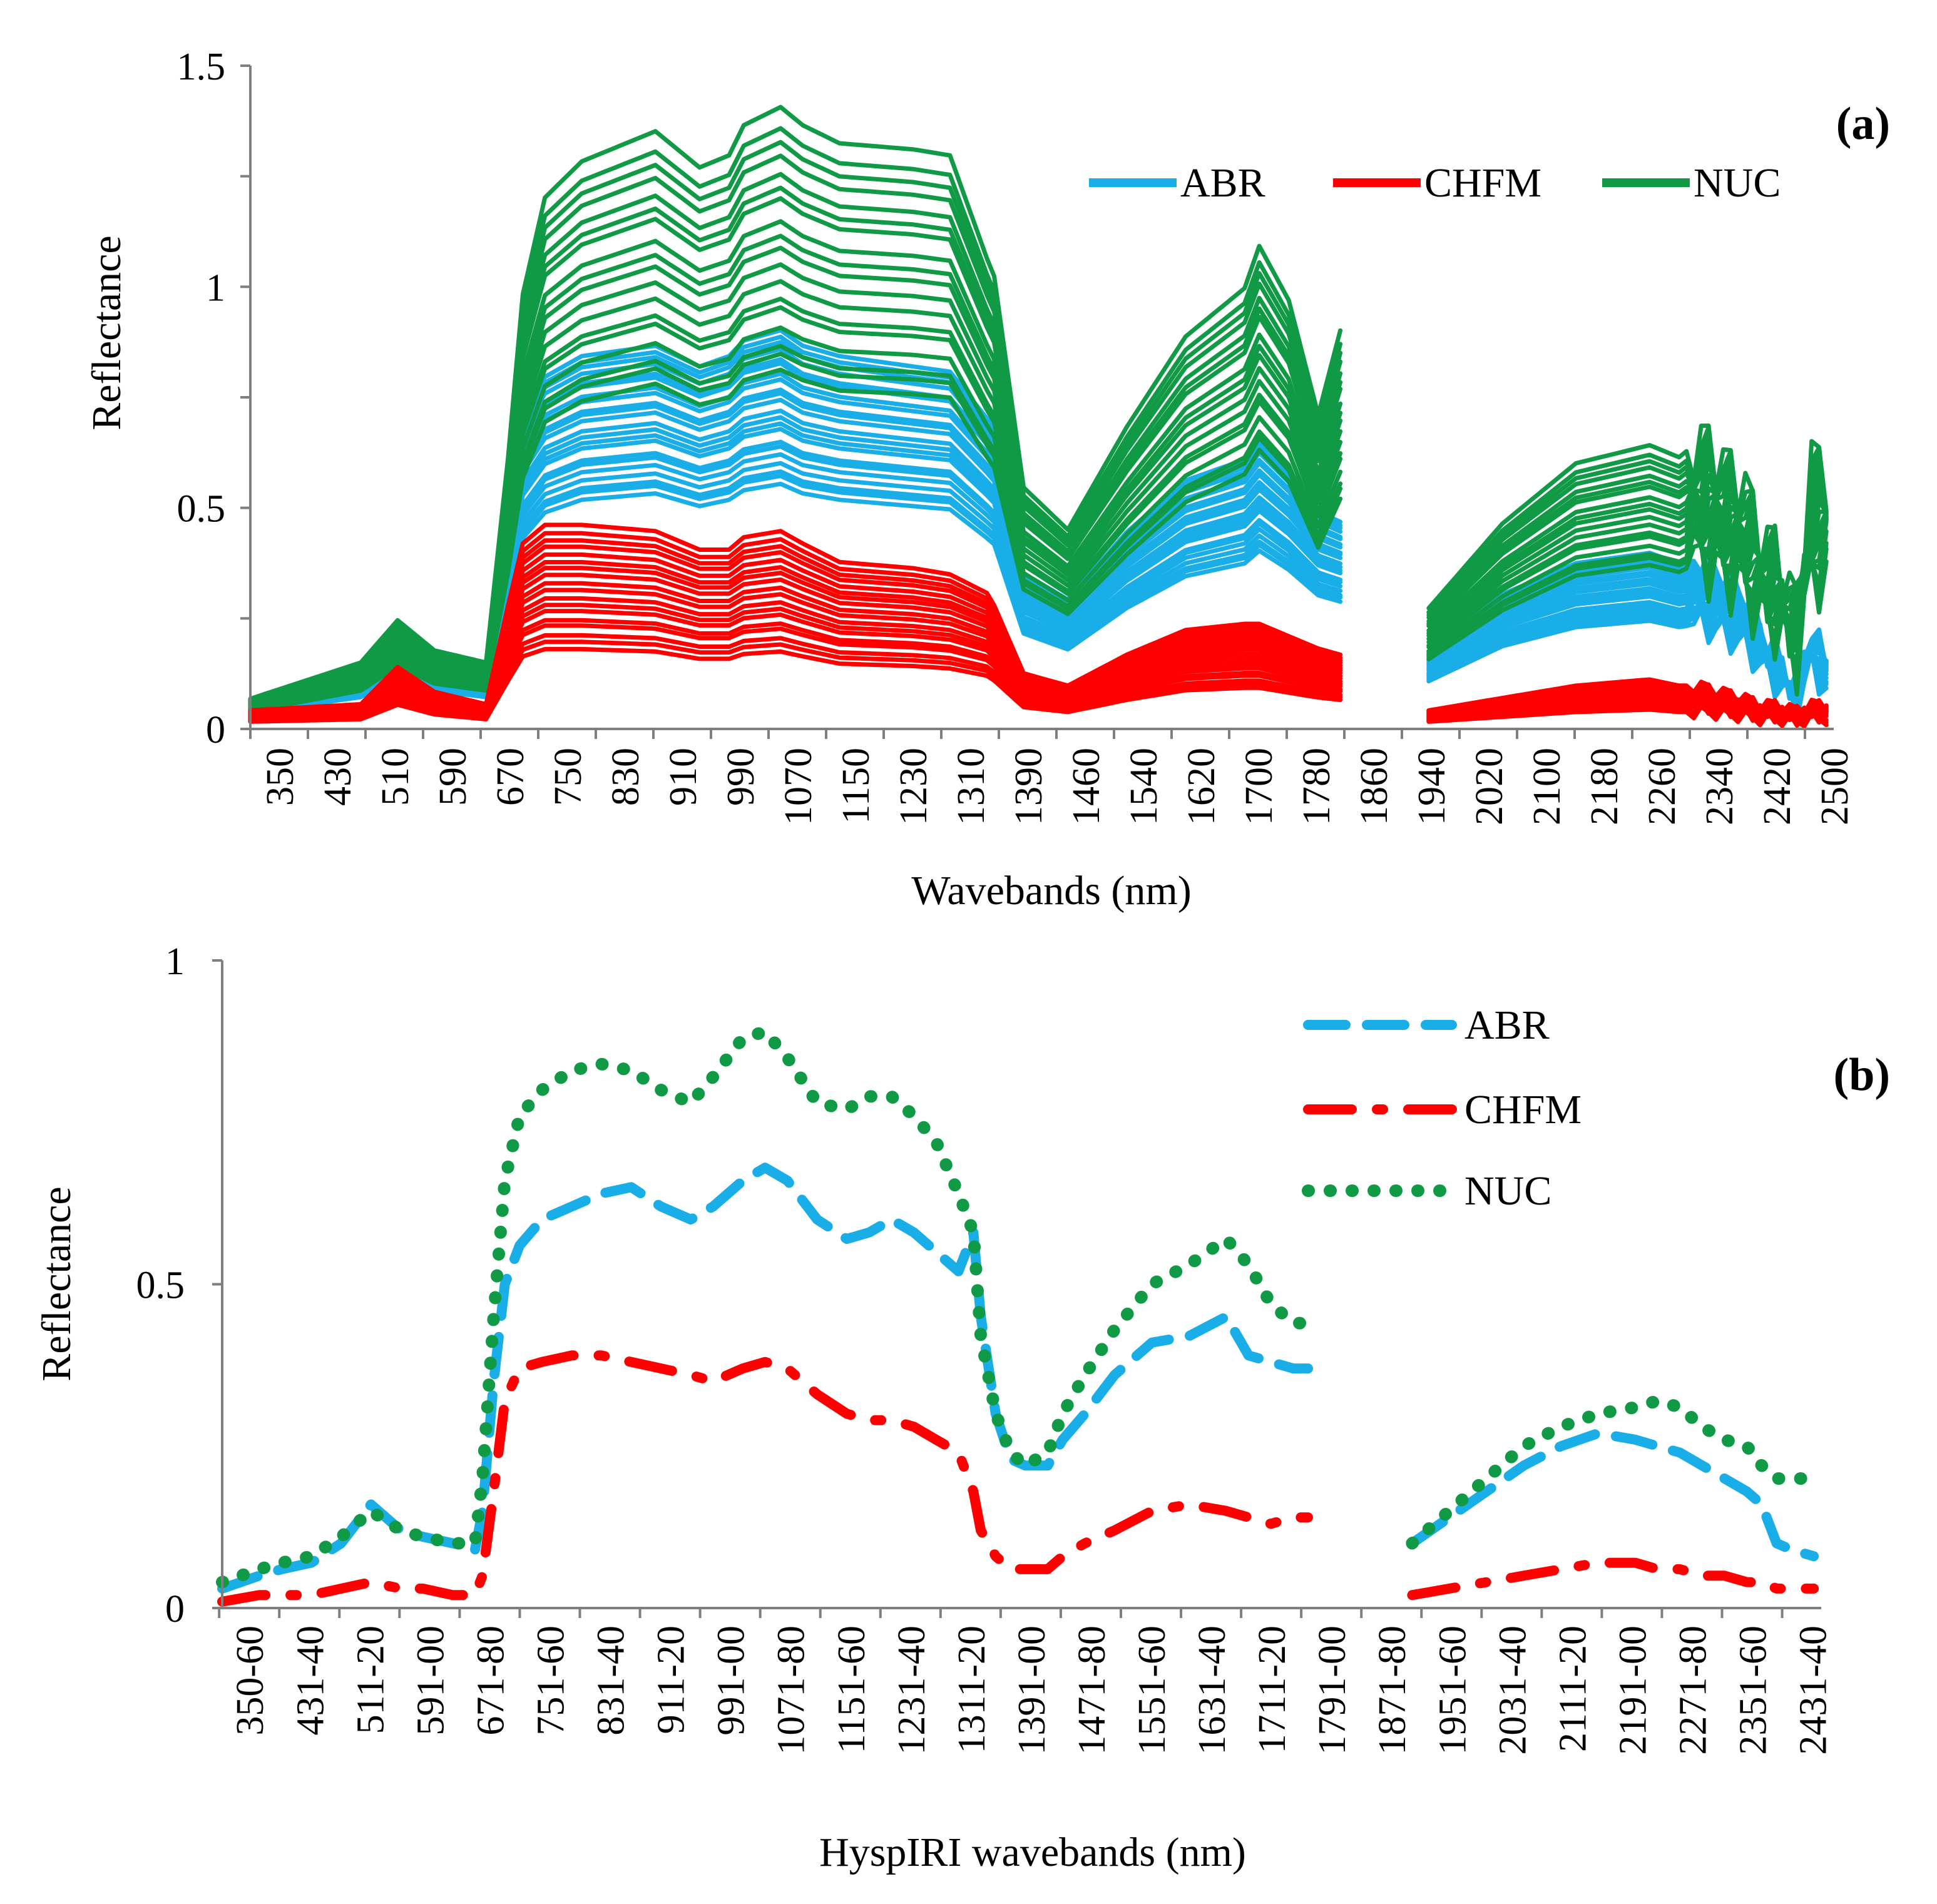 This screenshot has height=1904, width=1937. Describe the element at coordinates (1029, 786) in the screenshot. I see `x-tick-label: 1390` at that location.